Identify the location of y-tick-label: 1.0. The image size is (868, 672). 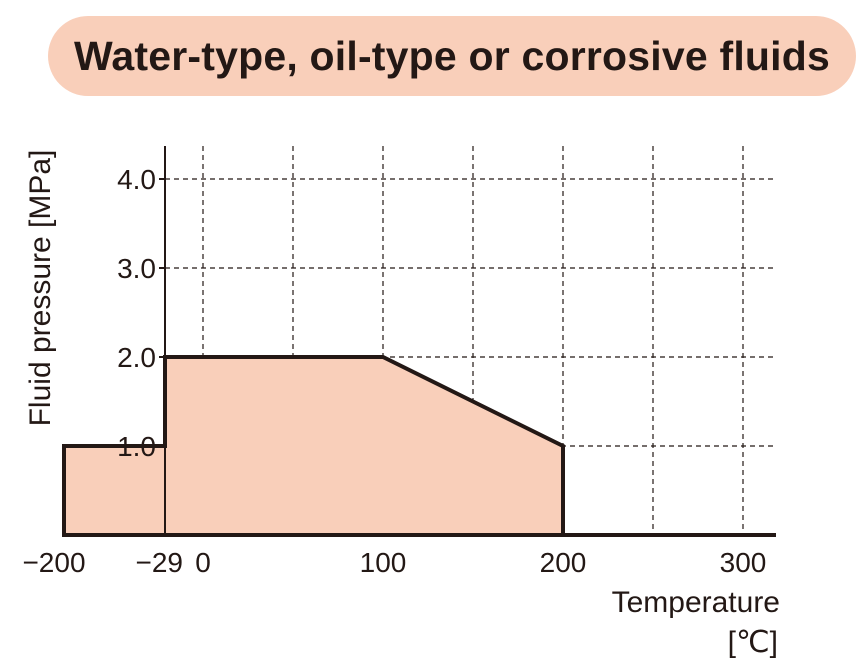
(136, 446).